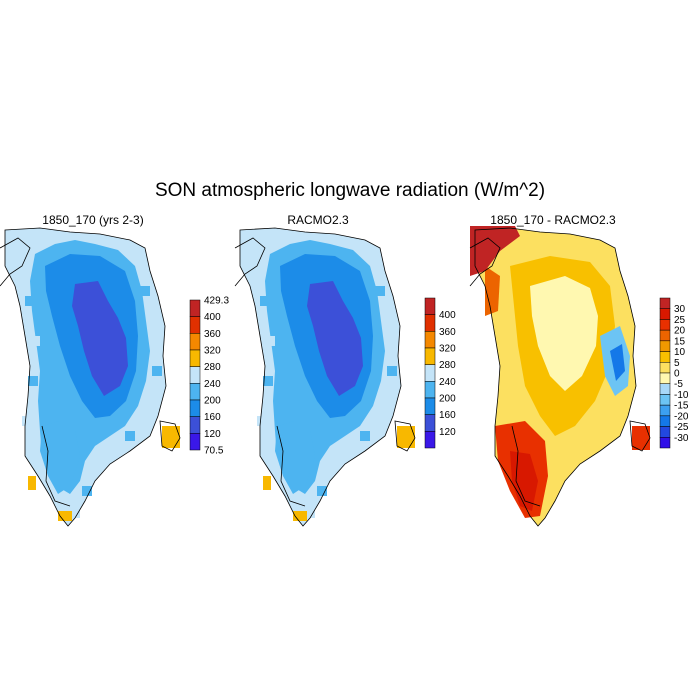  What do you see at coordinates (681, 427) in the screenshot?
I see `colorbar-tick-label: -25` at bounding box center [681, 427].